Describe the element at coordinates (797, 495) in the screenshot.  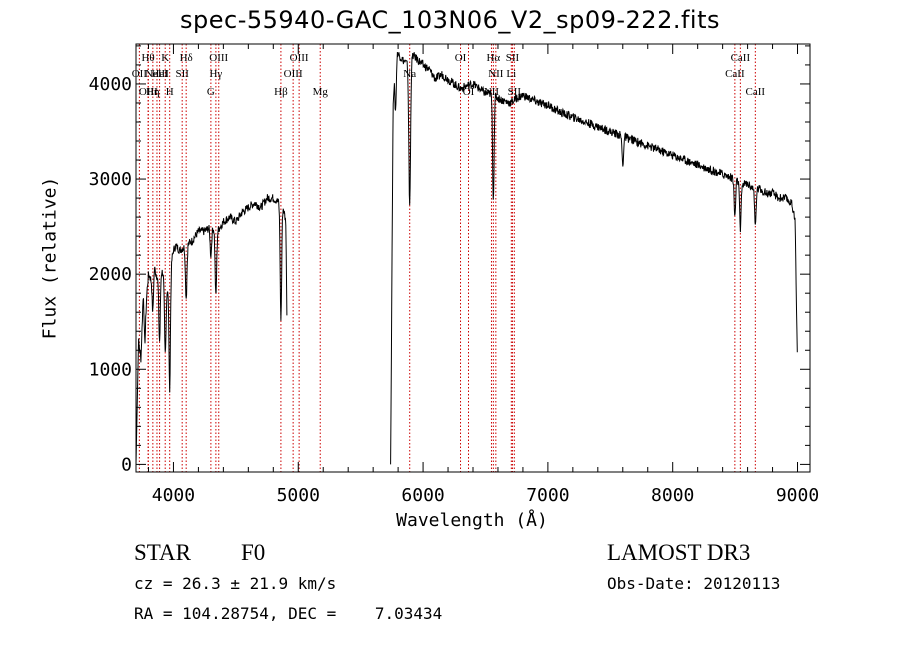
I see `x-tick-label: 9000` at that location.